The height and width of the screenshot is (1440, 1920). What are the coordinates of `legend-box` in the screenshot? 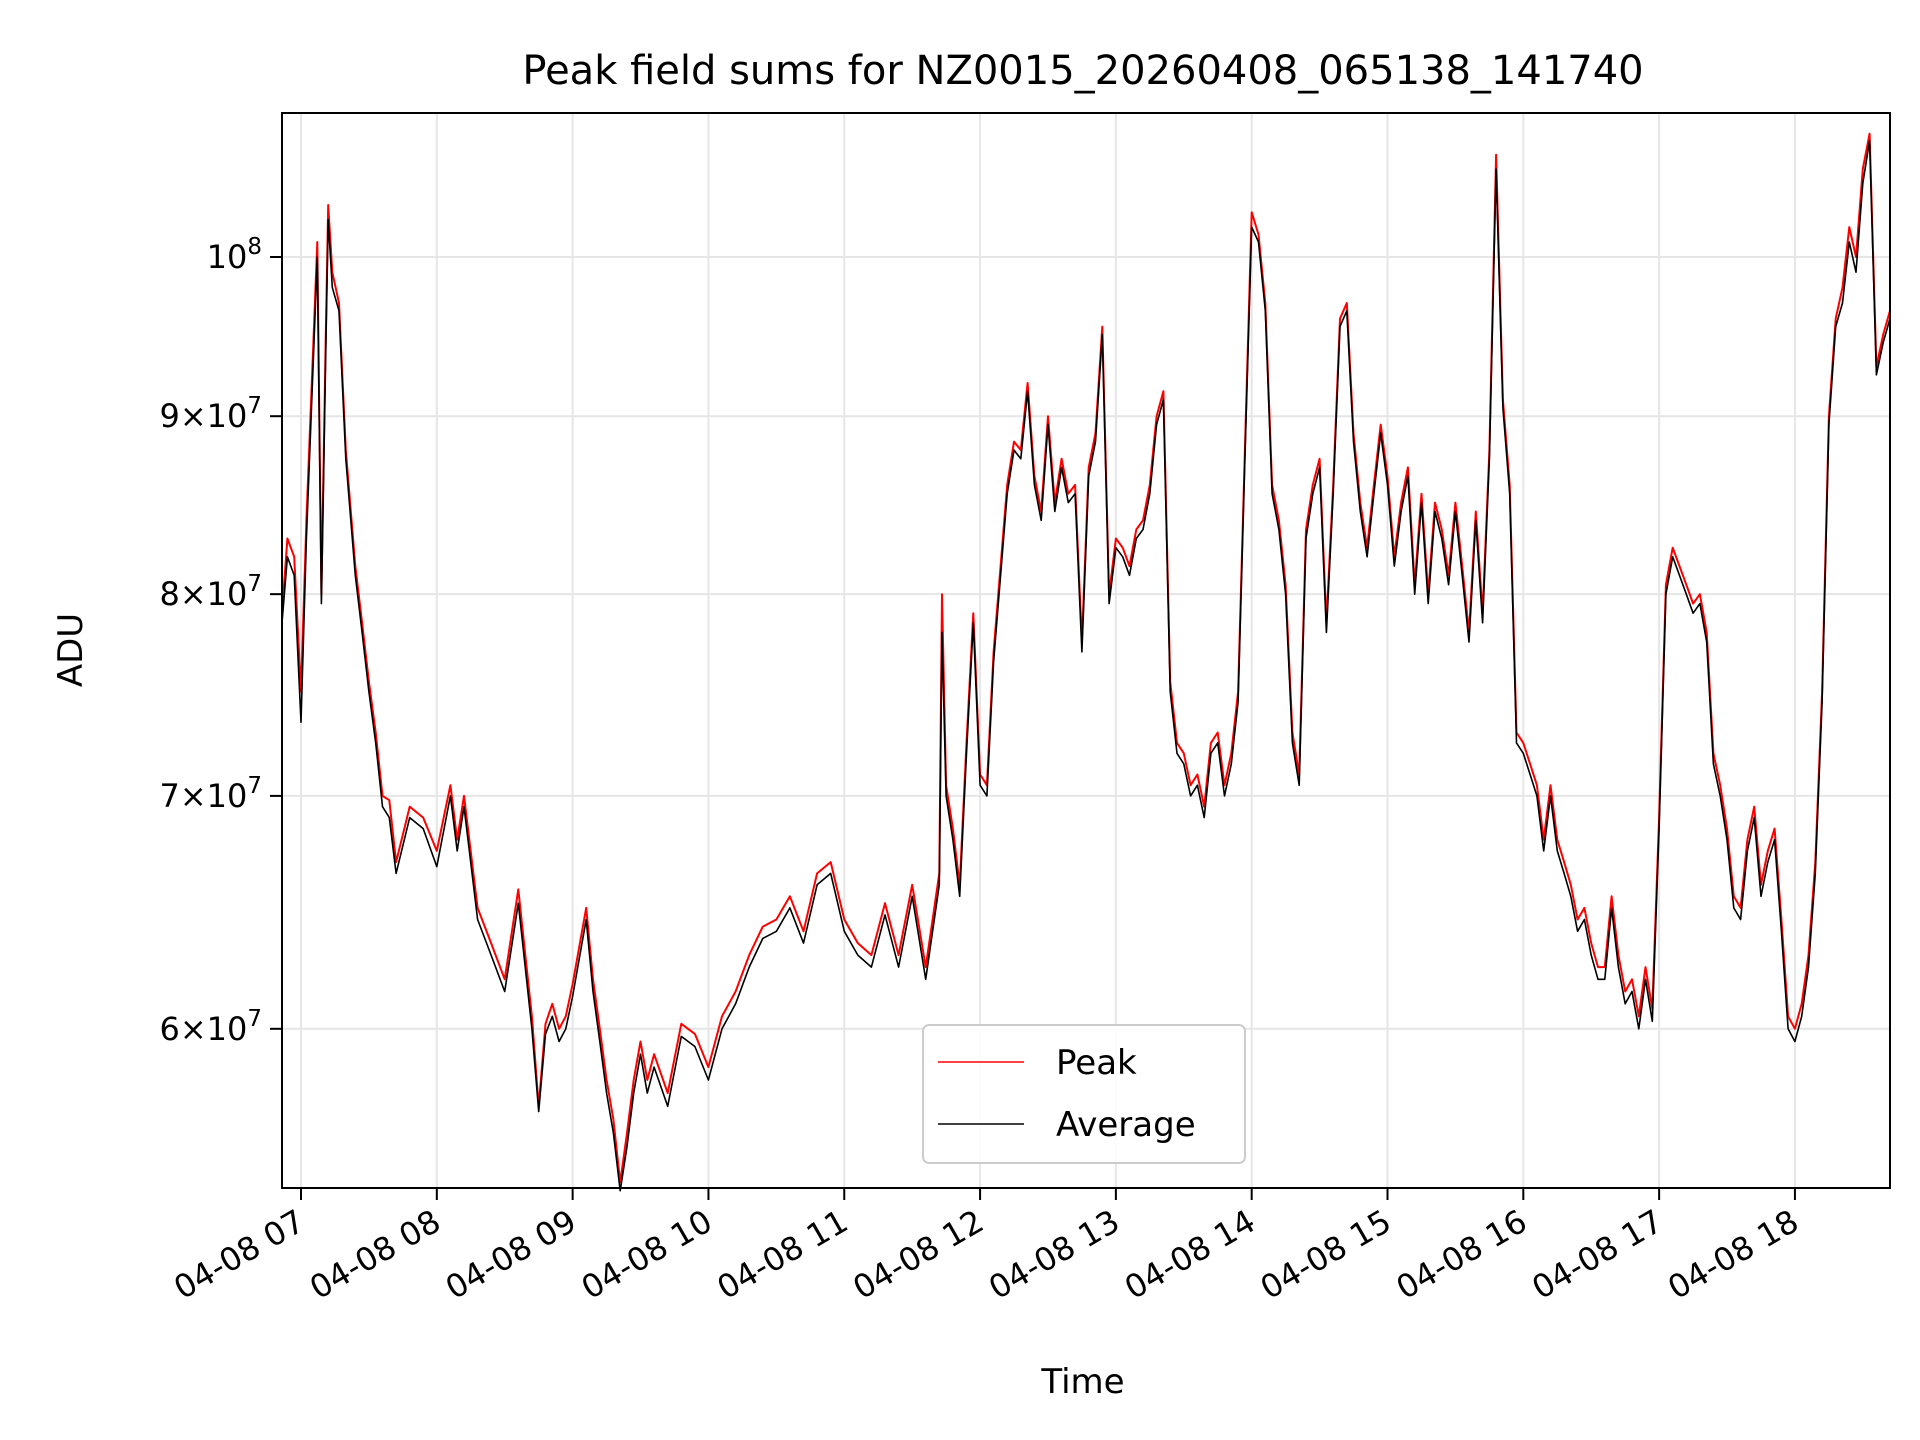 It's located at (1084, 1094).